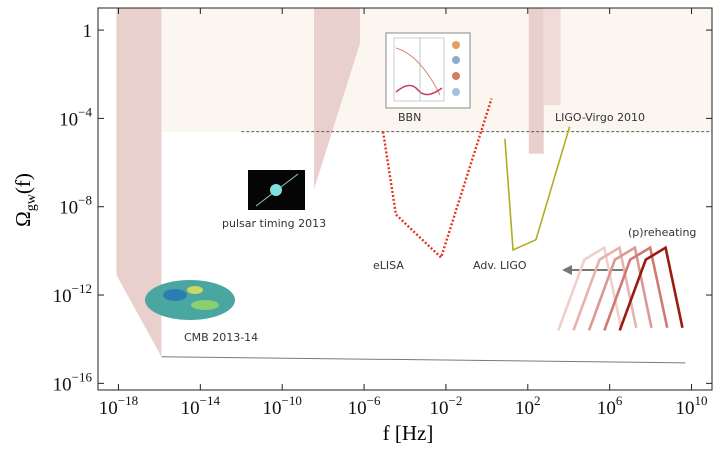  I want to click on x-tick-label: 10¹⁰, so click(692, 406).